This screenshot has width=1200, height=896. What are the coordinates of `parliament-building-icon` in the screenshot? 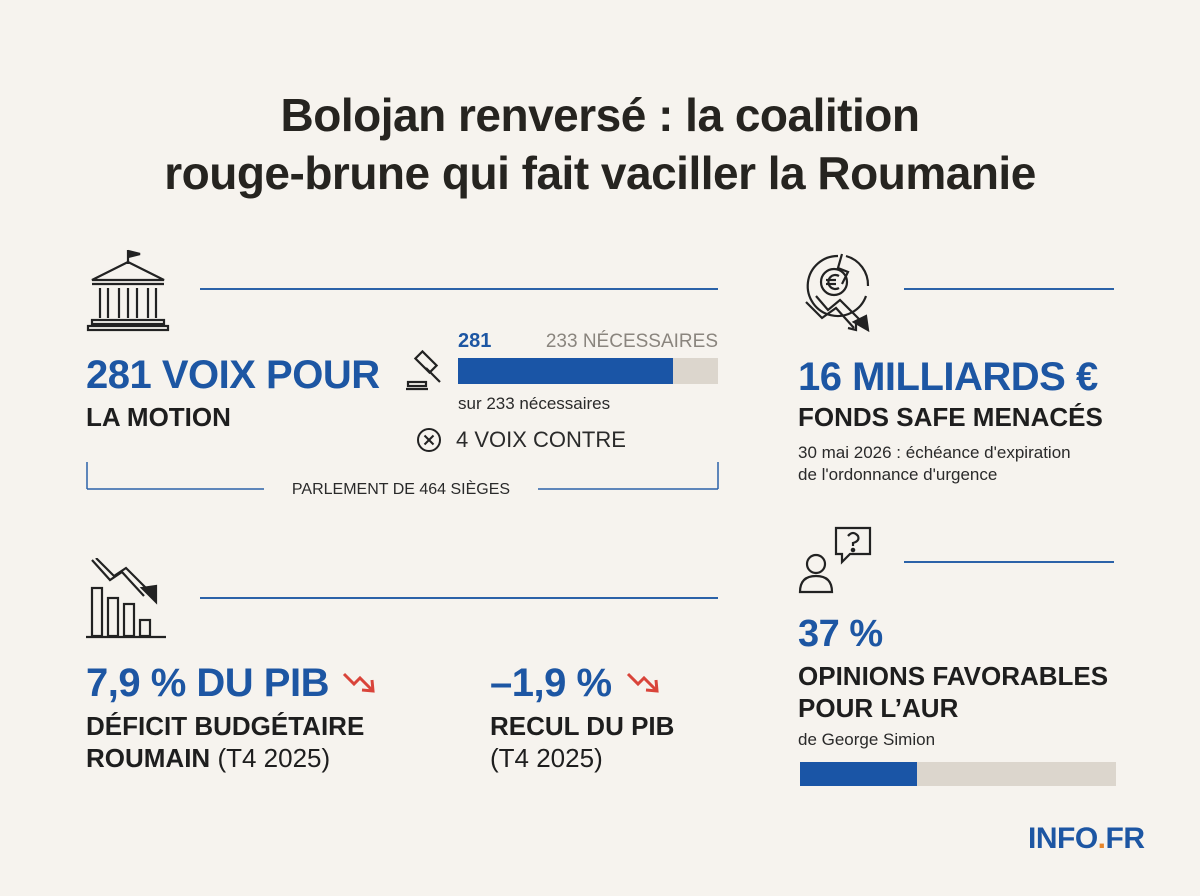 It's located at (128, 290).